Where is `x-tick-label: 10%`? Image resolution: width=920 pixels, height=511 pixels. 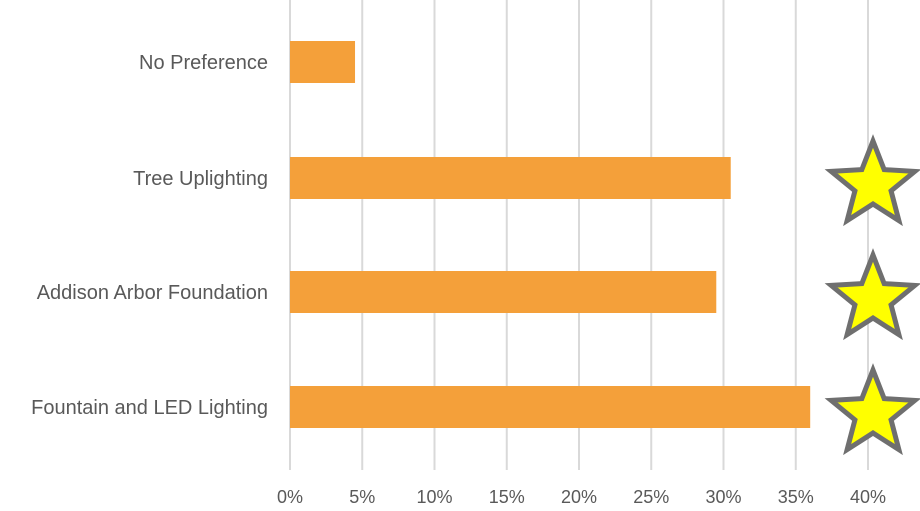 x-tick-label: 10% is located at coordinates (434, 497).